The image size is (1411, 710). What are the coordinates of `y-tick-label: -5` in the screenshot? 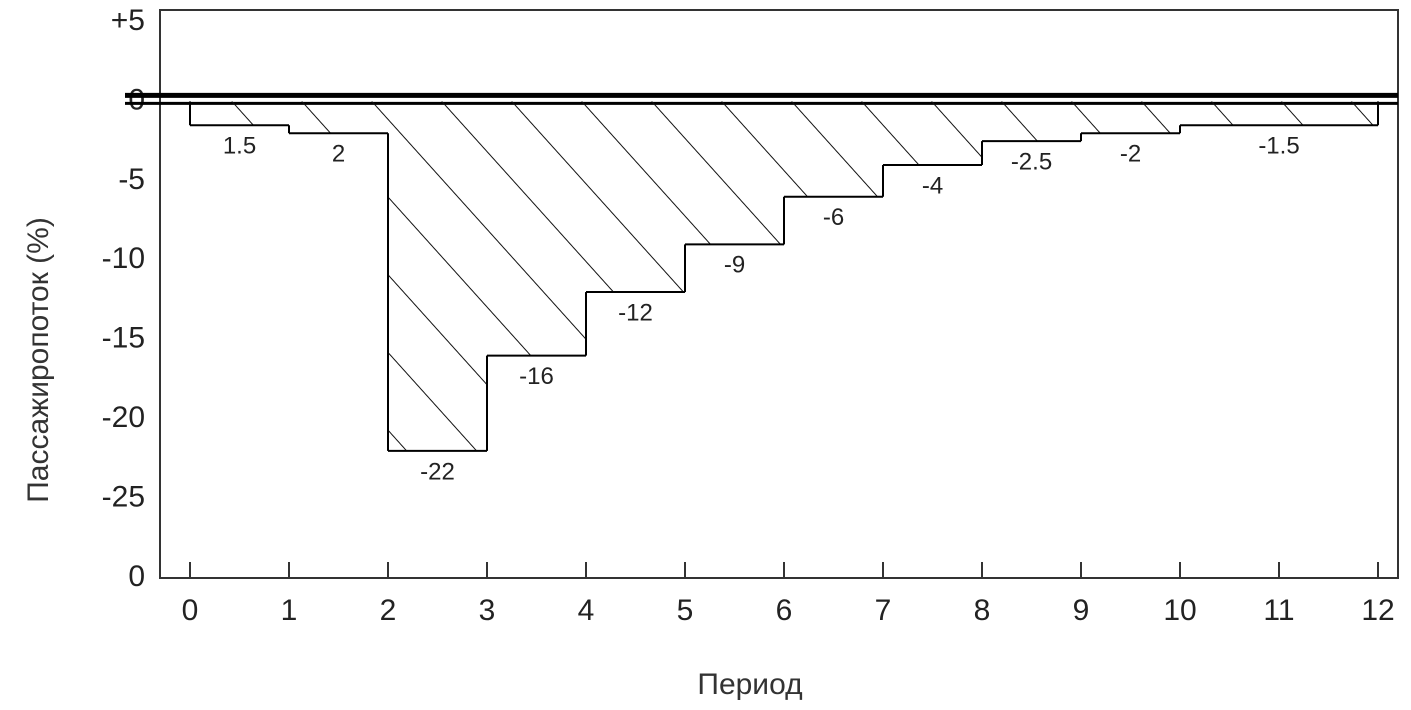 It's located at (131, 179).